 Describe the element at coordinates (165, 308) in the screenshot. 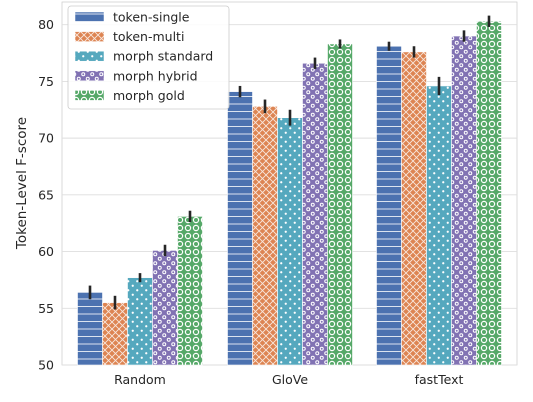

I see `bar-morph-hybrid-random` at that location.